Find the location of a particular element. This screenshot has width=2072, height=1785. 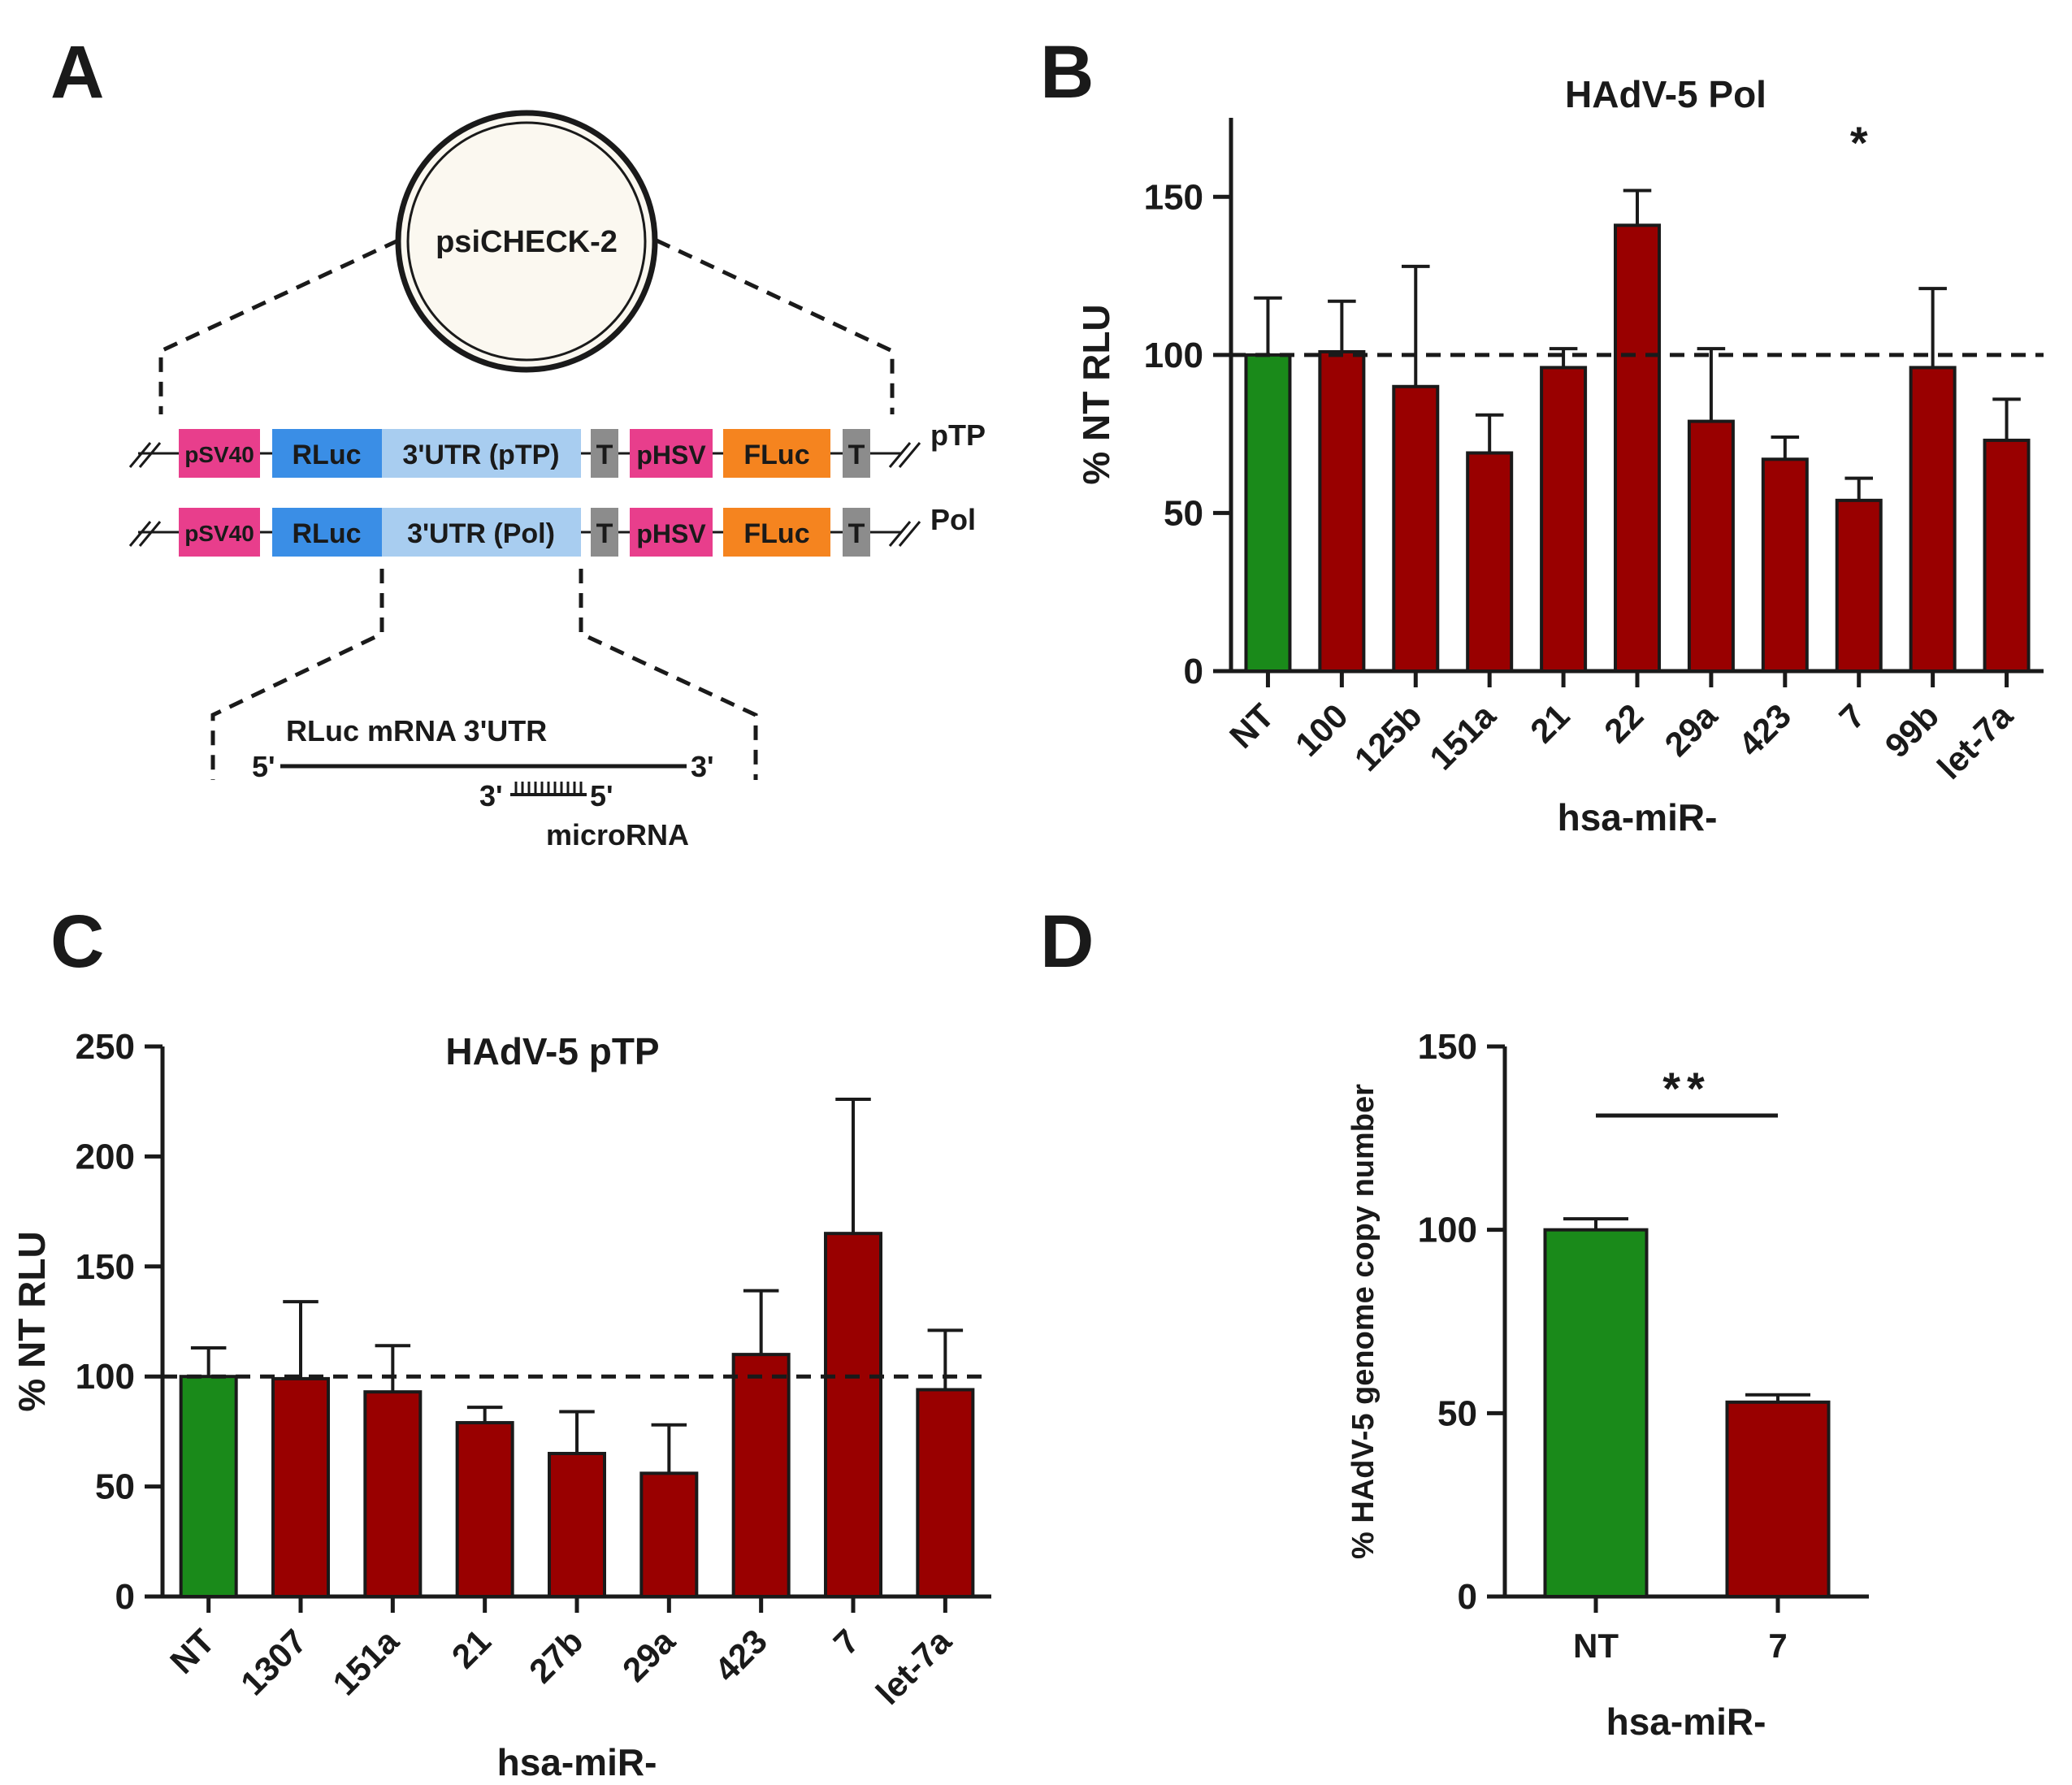

category-label: 29a is located at coordinates (1690, 730).